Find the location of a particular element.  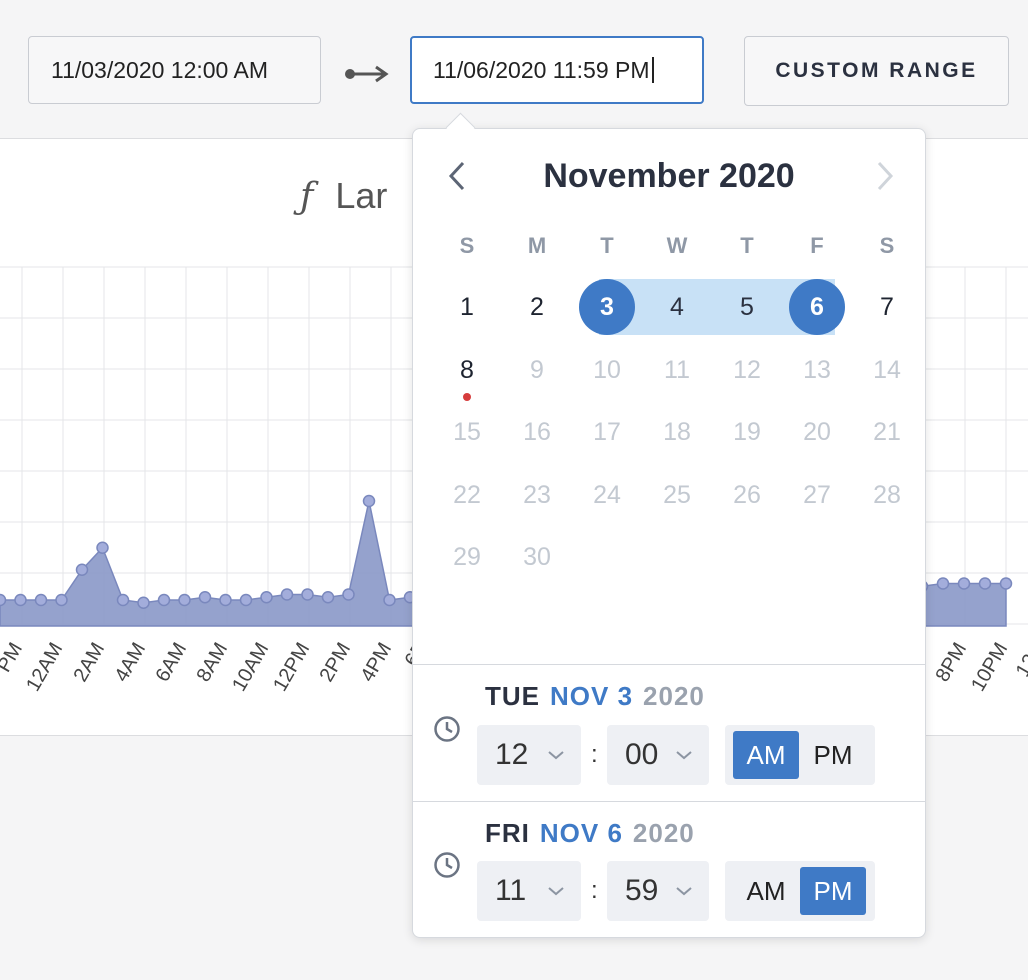

calendar-day: 21 is located at coordinates (887, 432).